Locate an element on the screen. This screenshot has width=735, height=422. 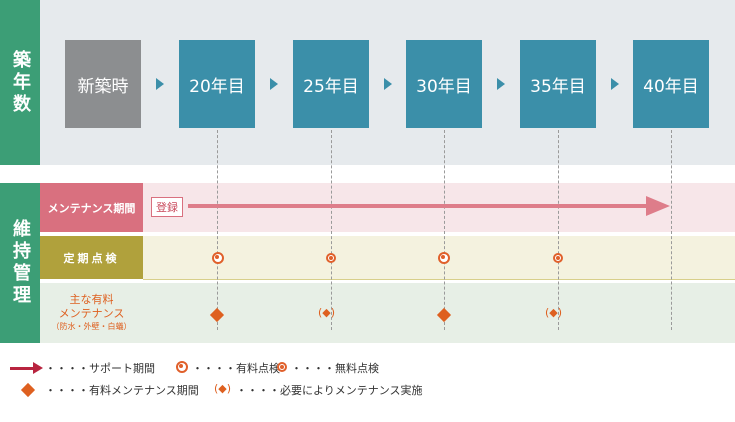
maintenance-side-label: 維持管理 is located at coordinates (20, 263).